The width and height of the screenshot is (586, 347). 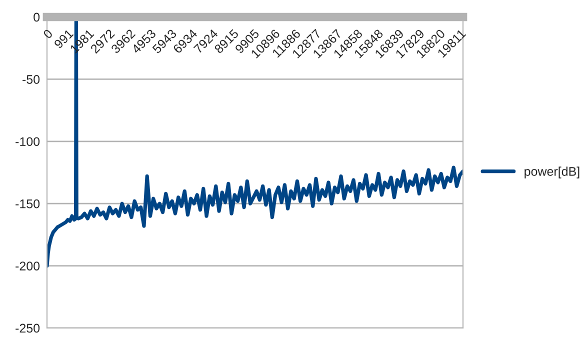 I want to click on y-tick-label: 0, so click(x=37, y=17).